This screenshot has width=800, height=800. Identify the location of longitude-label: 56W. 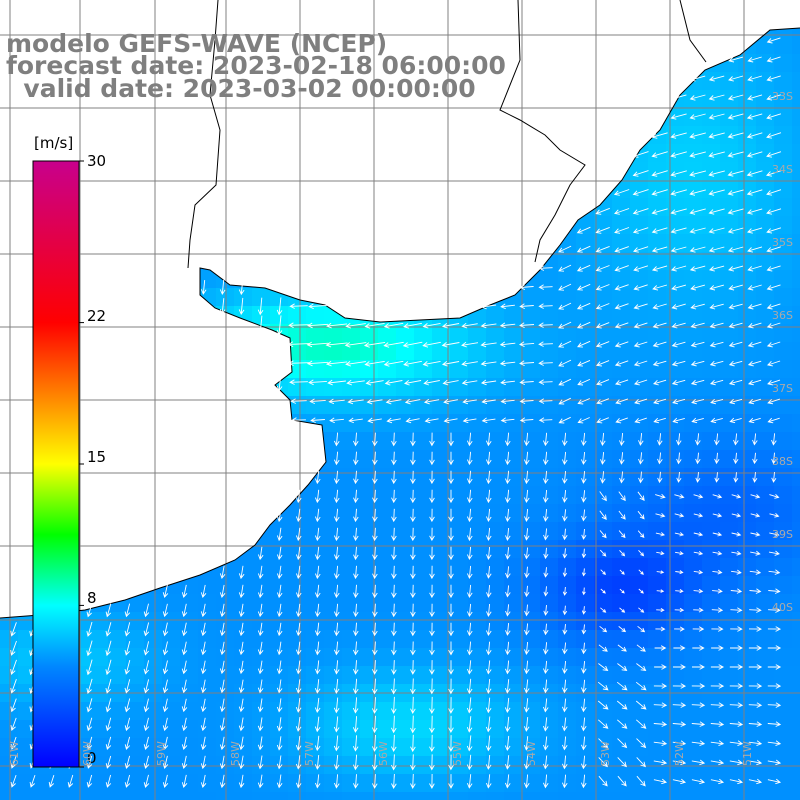
(383, 753).